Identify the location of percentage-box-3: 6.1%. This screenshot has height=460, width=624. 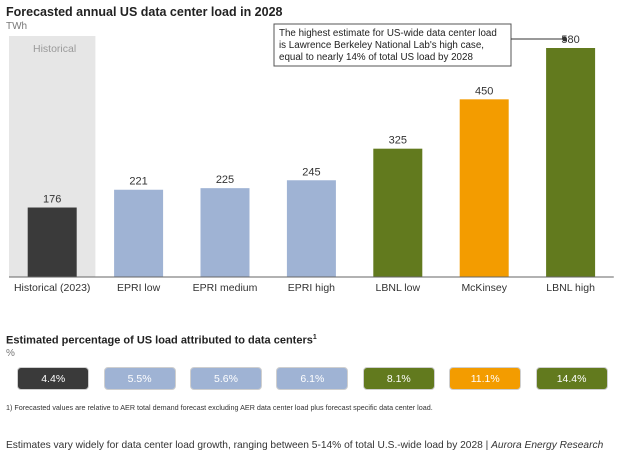
(312, 378).